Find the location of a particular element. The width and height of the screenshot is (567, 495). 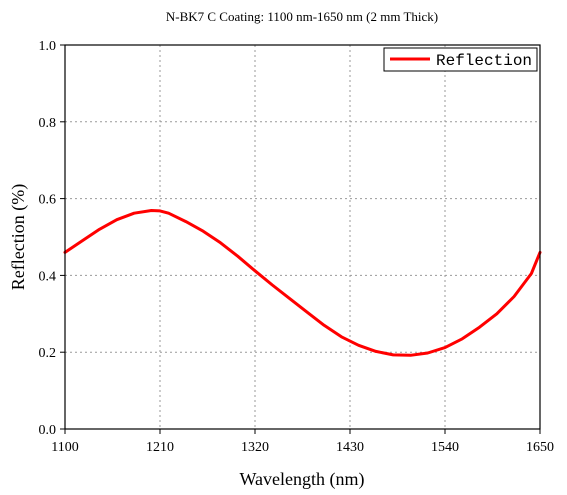

legend-box is located at coordinates (460, 59).